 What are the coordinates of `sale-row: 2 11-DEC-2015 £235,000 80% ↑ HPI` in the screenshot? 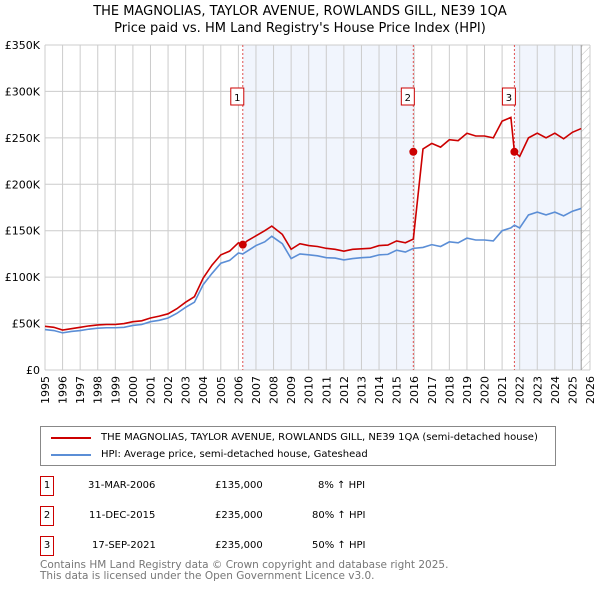 It's located at (240, 516).